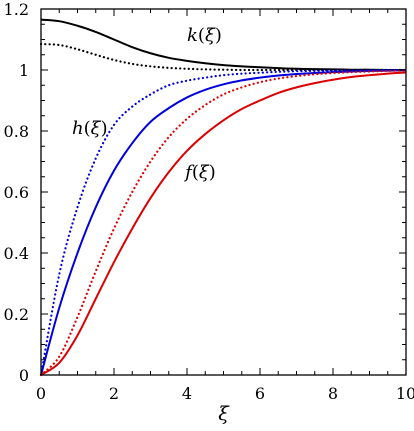 The image size is (414, 431). I want to click on series-k-solid, so click(223, 45).